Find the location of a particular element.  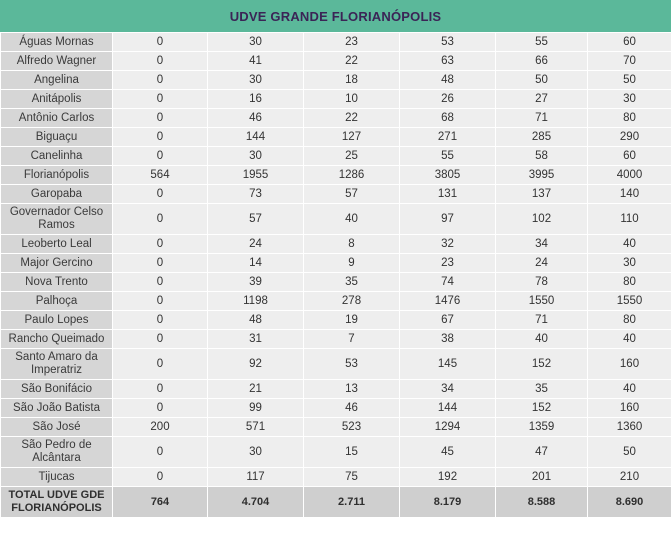

value-cell: 78 is located at coordinates (541, 282).